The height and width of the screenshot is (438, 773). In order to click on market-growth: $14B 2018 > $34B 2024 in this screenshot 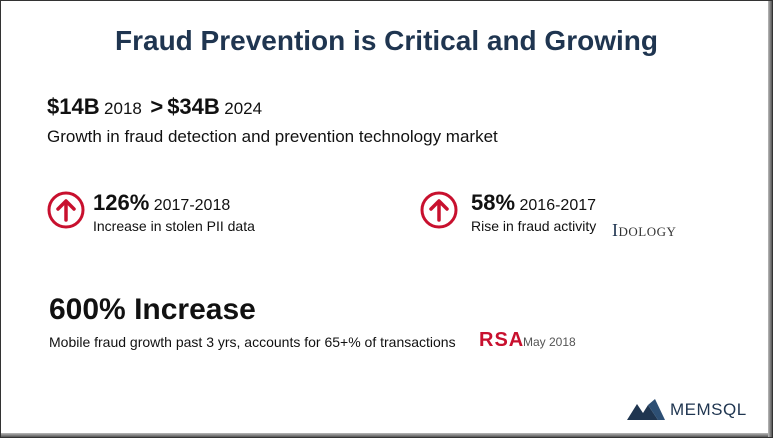, I will do `click(154, 107)`.